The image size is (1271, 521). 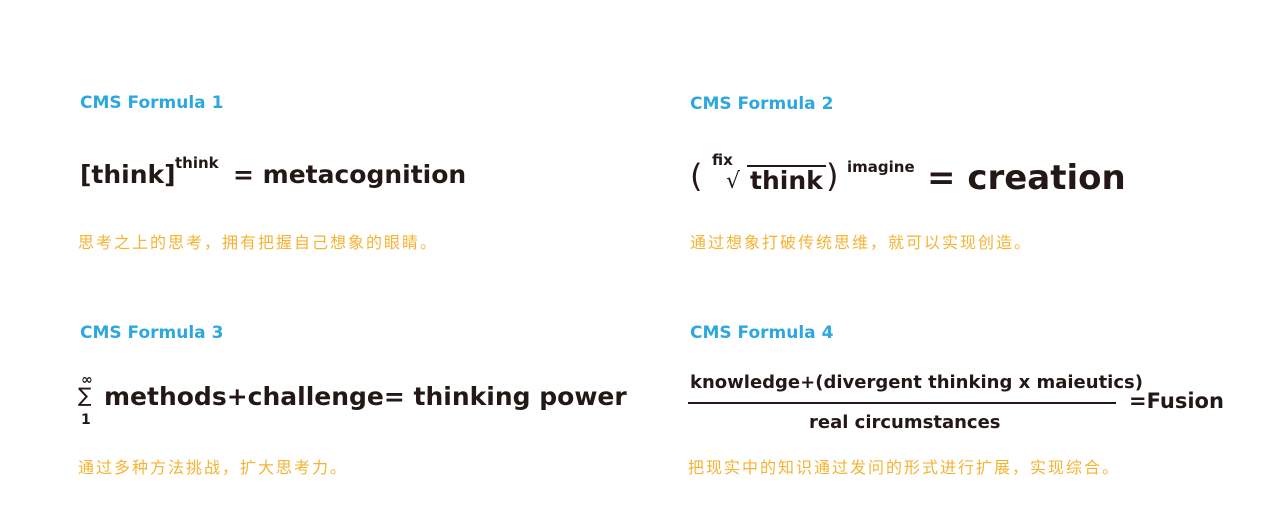 I want to click on formula-1-exponent: think, so click(x=197, y=163).